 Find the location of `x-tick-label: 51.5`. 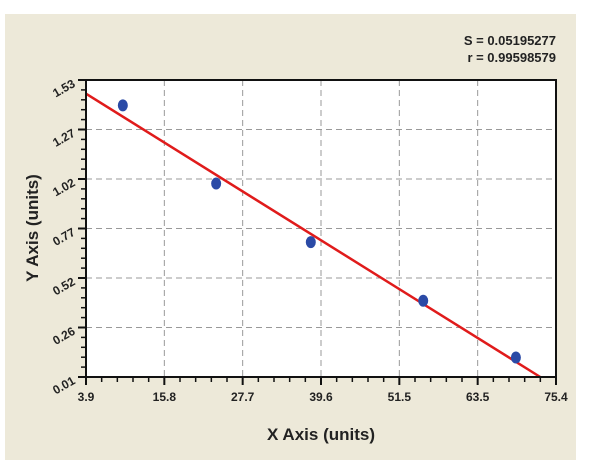

x-tick-label: 51.5 is located at coordinates (400, 397).